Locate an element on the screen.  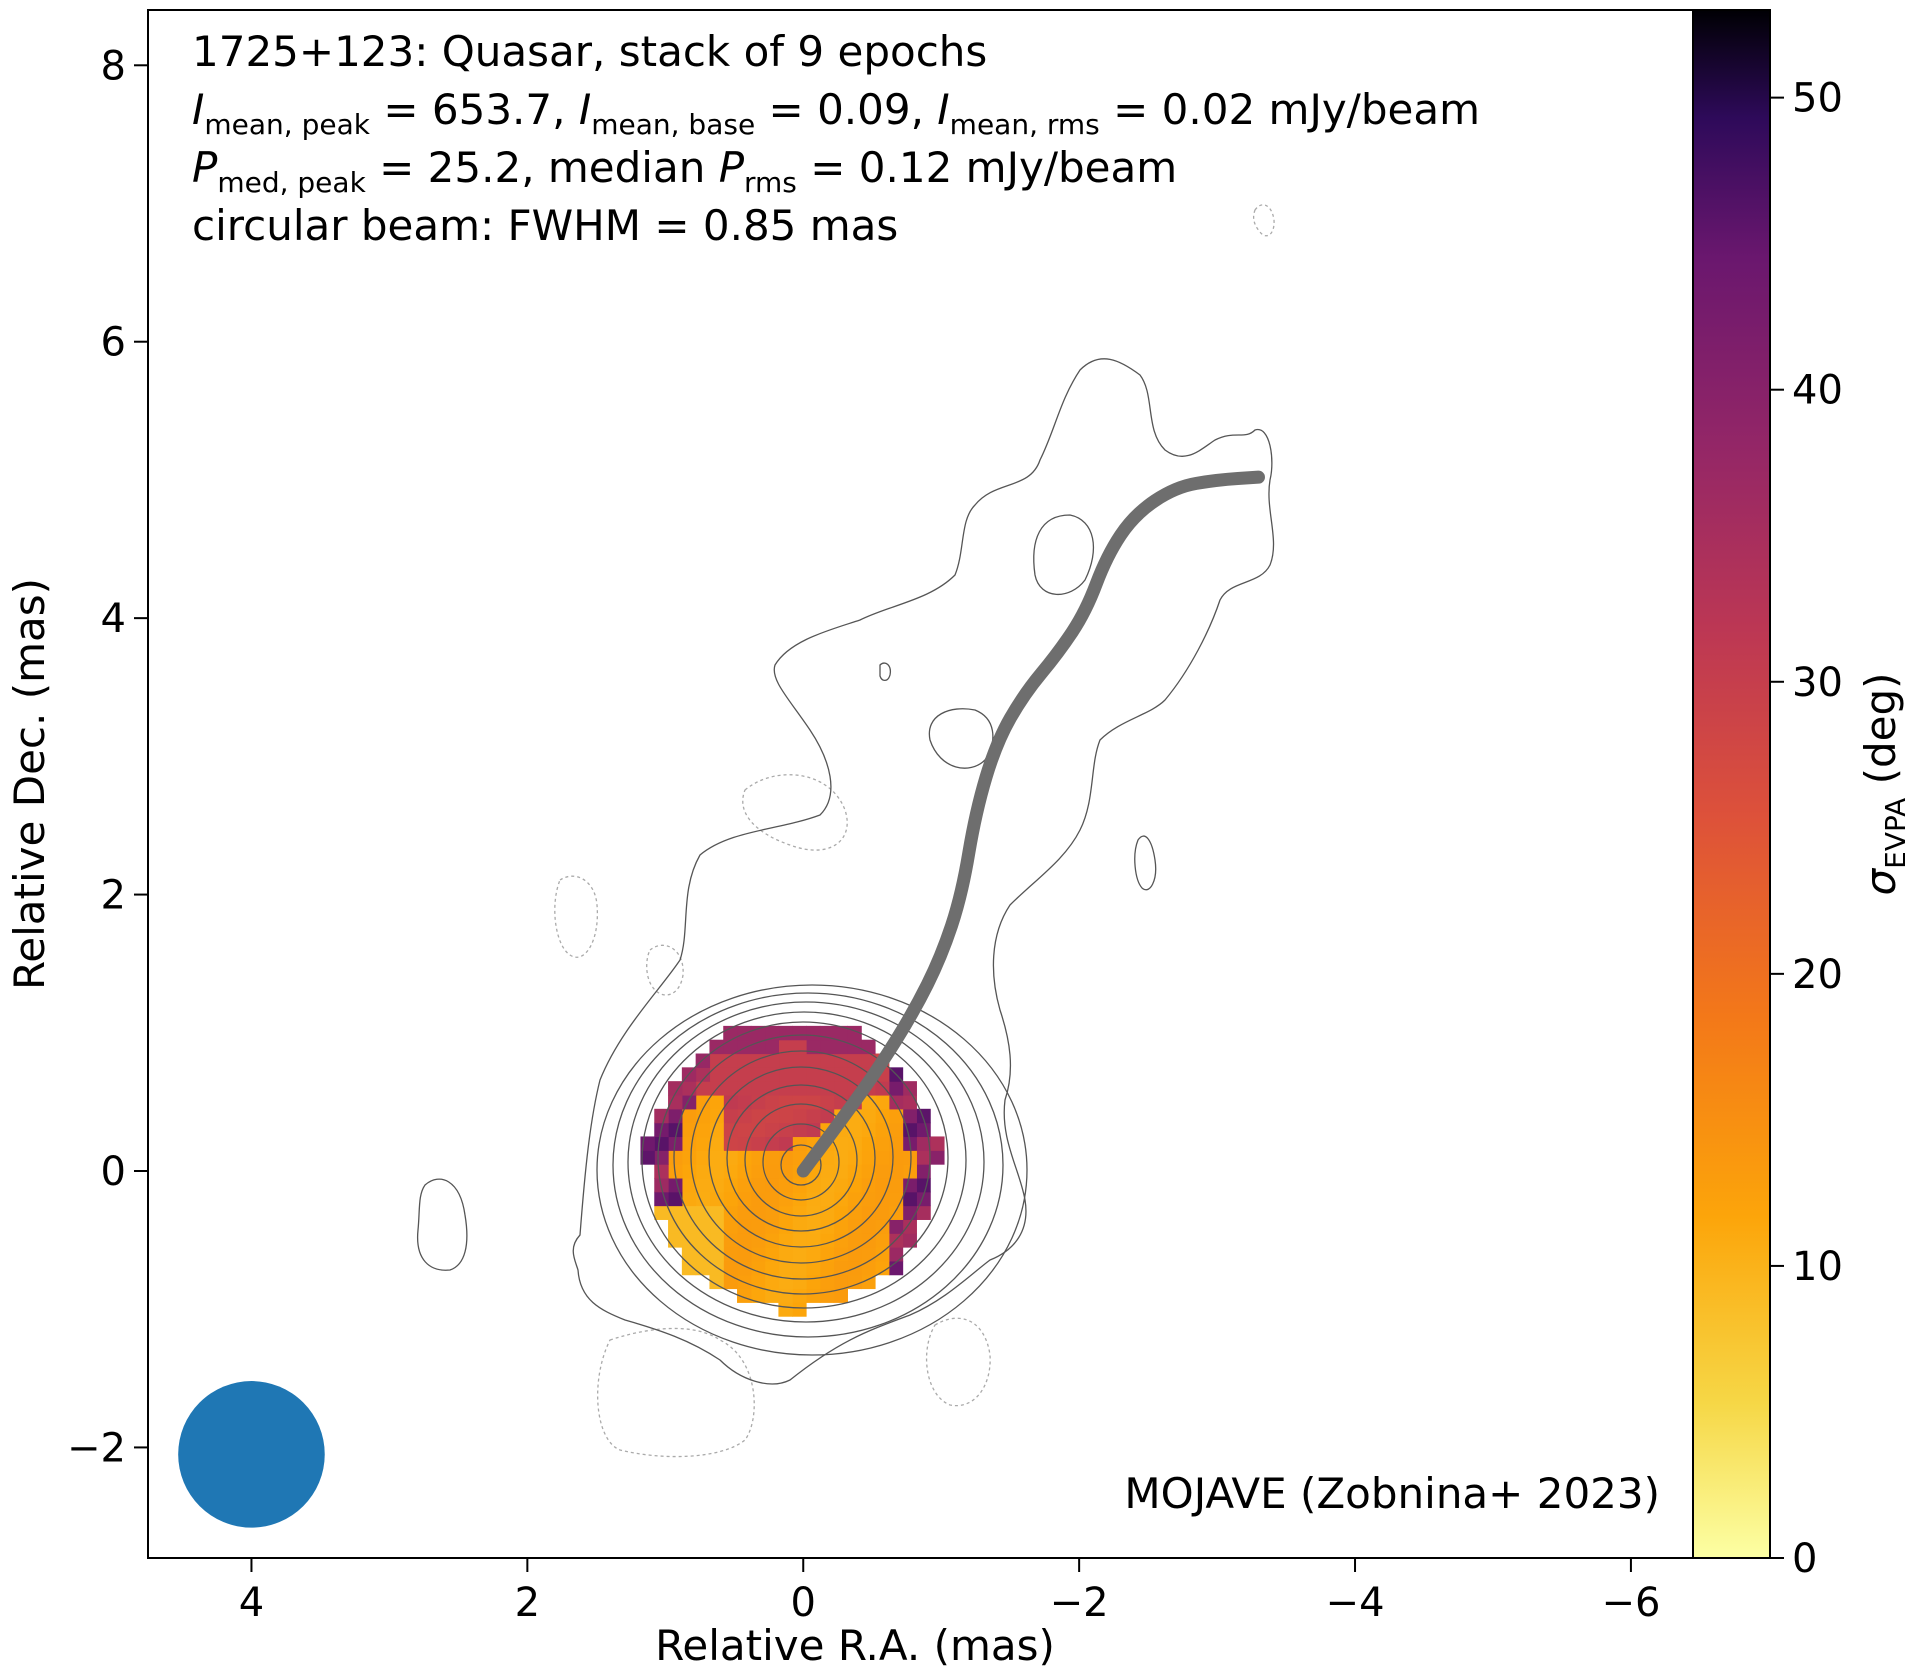
evpa-heatmap is located at coordinates (792, 1171).